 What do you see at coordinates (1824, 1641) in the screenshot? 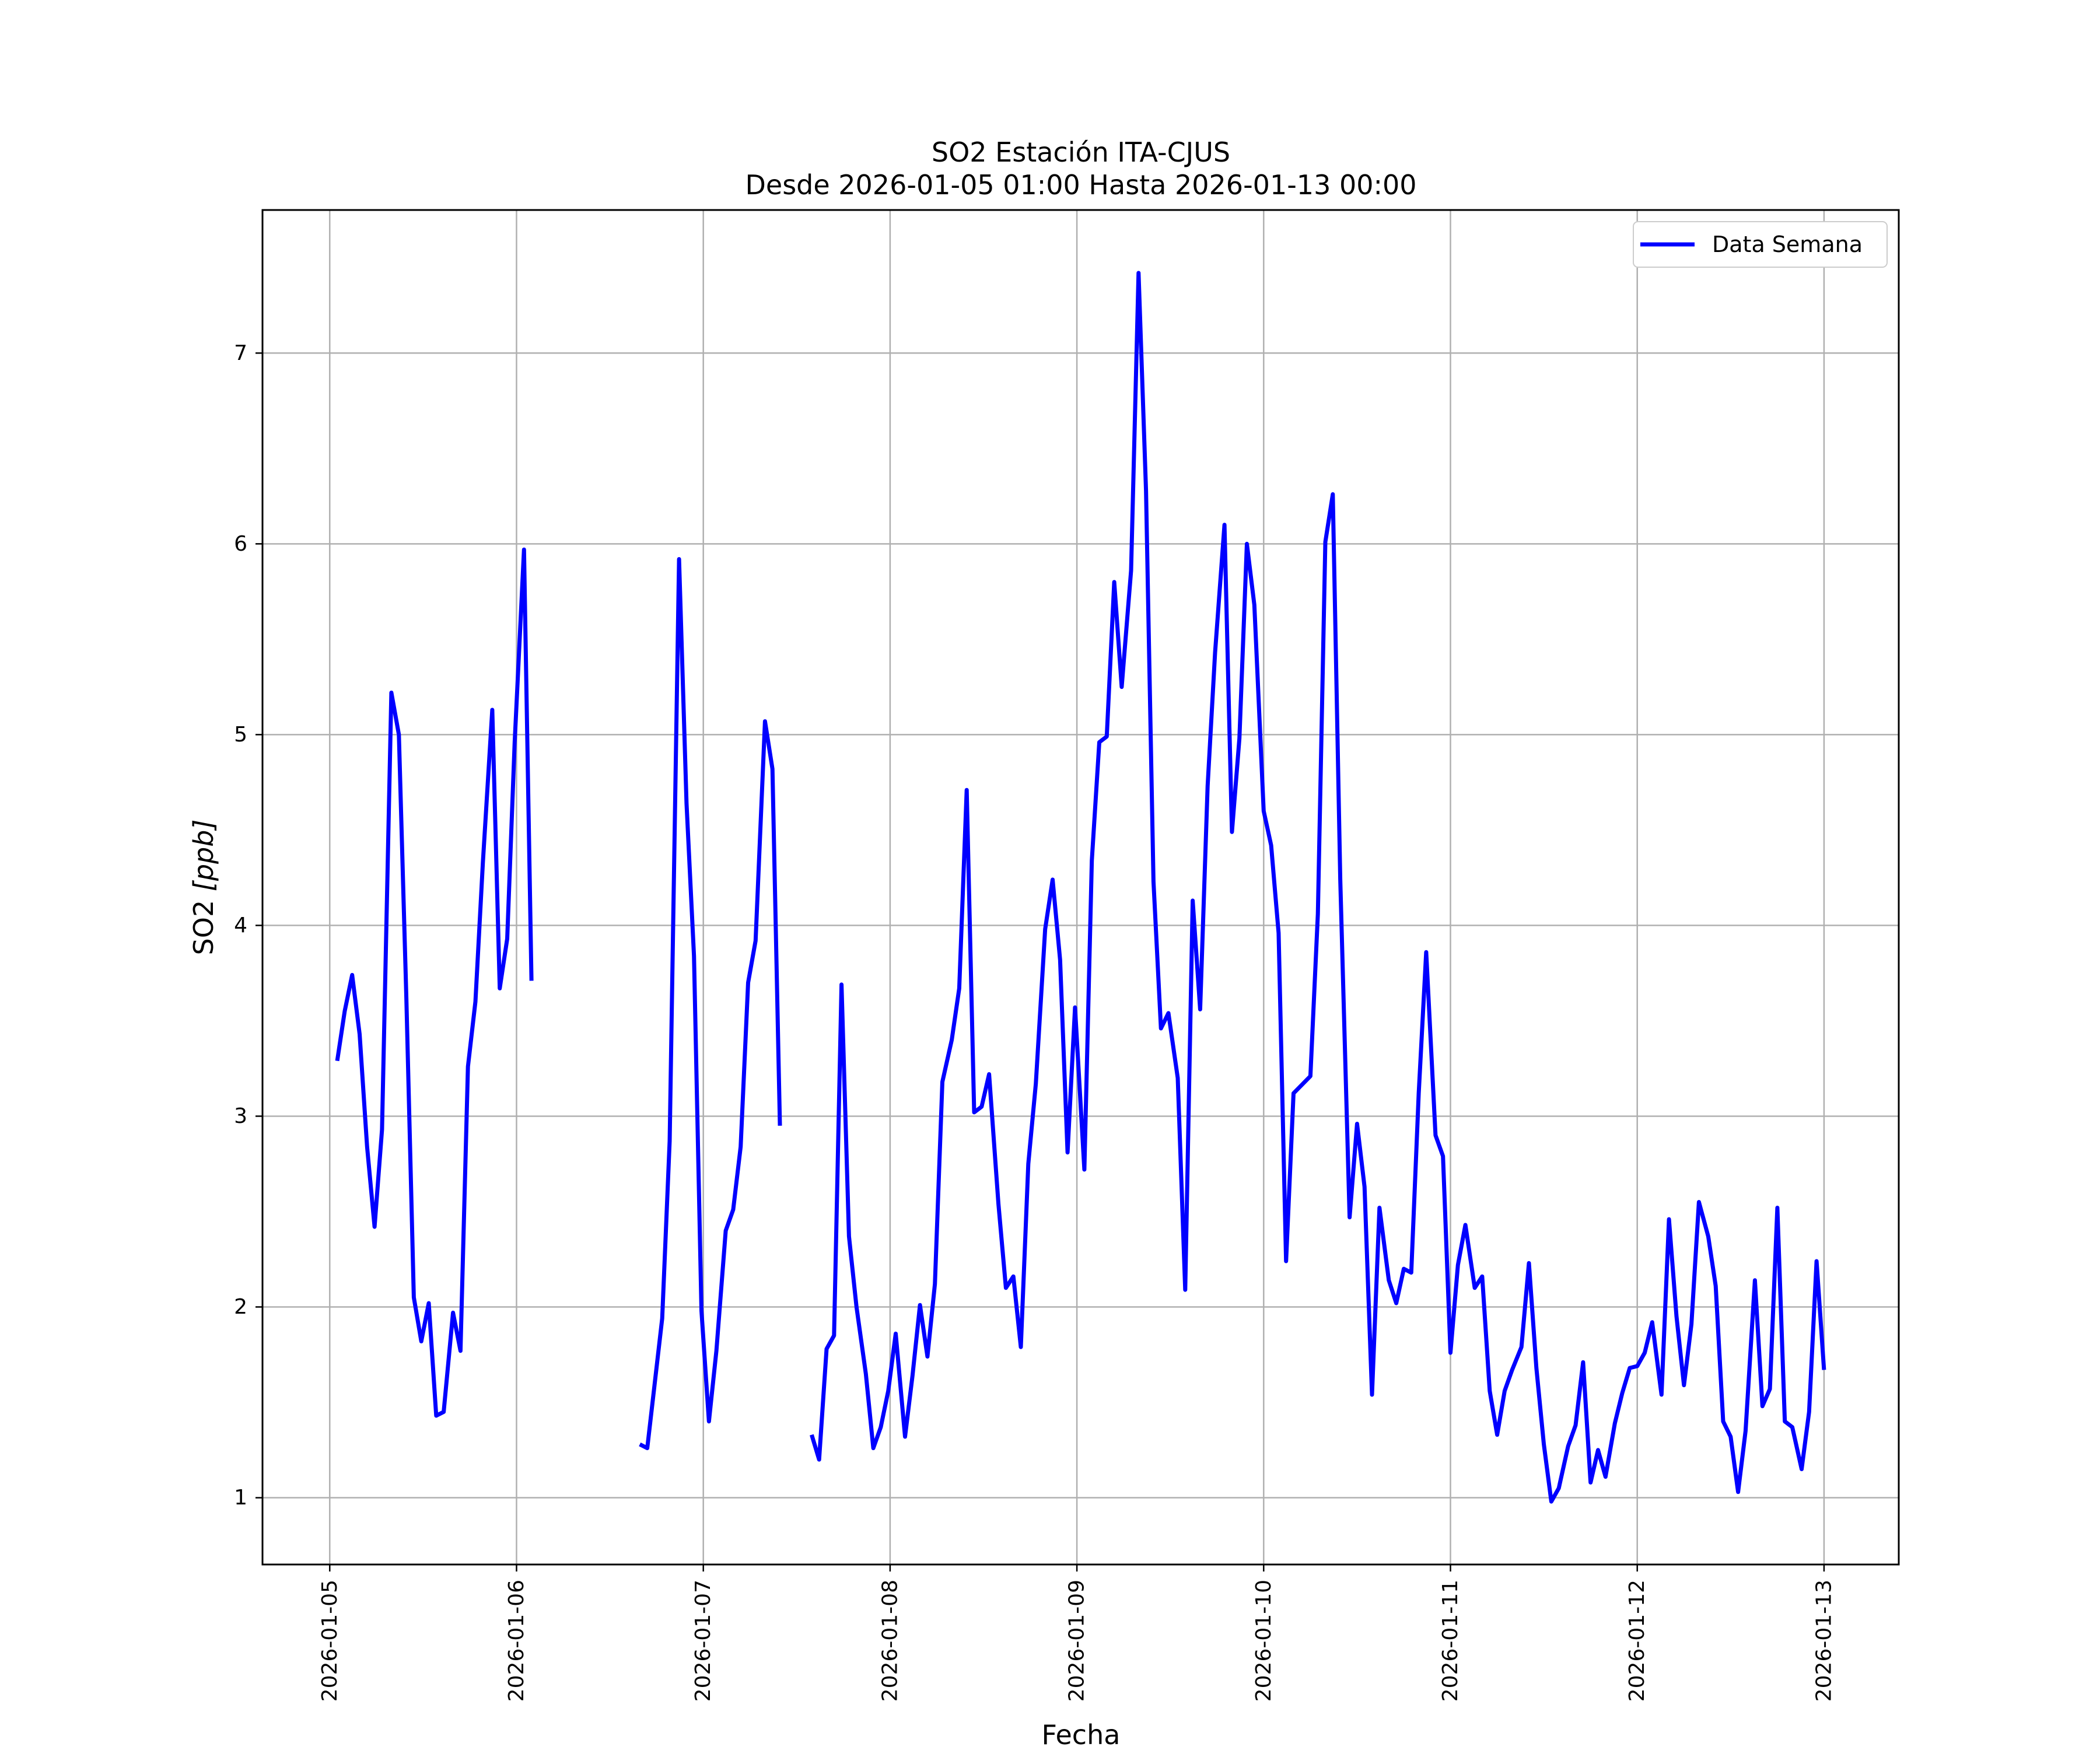
I see `x-tick-label: 2026-01-13` at bounding box center [1824, 1641].